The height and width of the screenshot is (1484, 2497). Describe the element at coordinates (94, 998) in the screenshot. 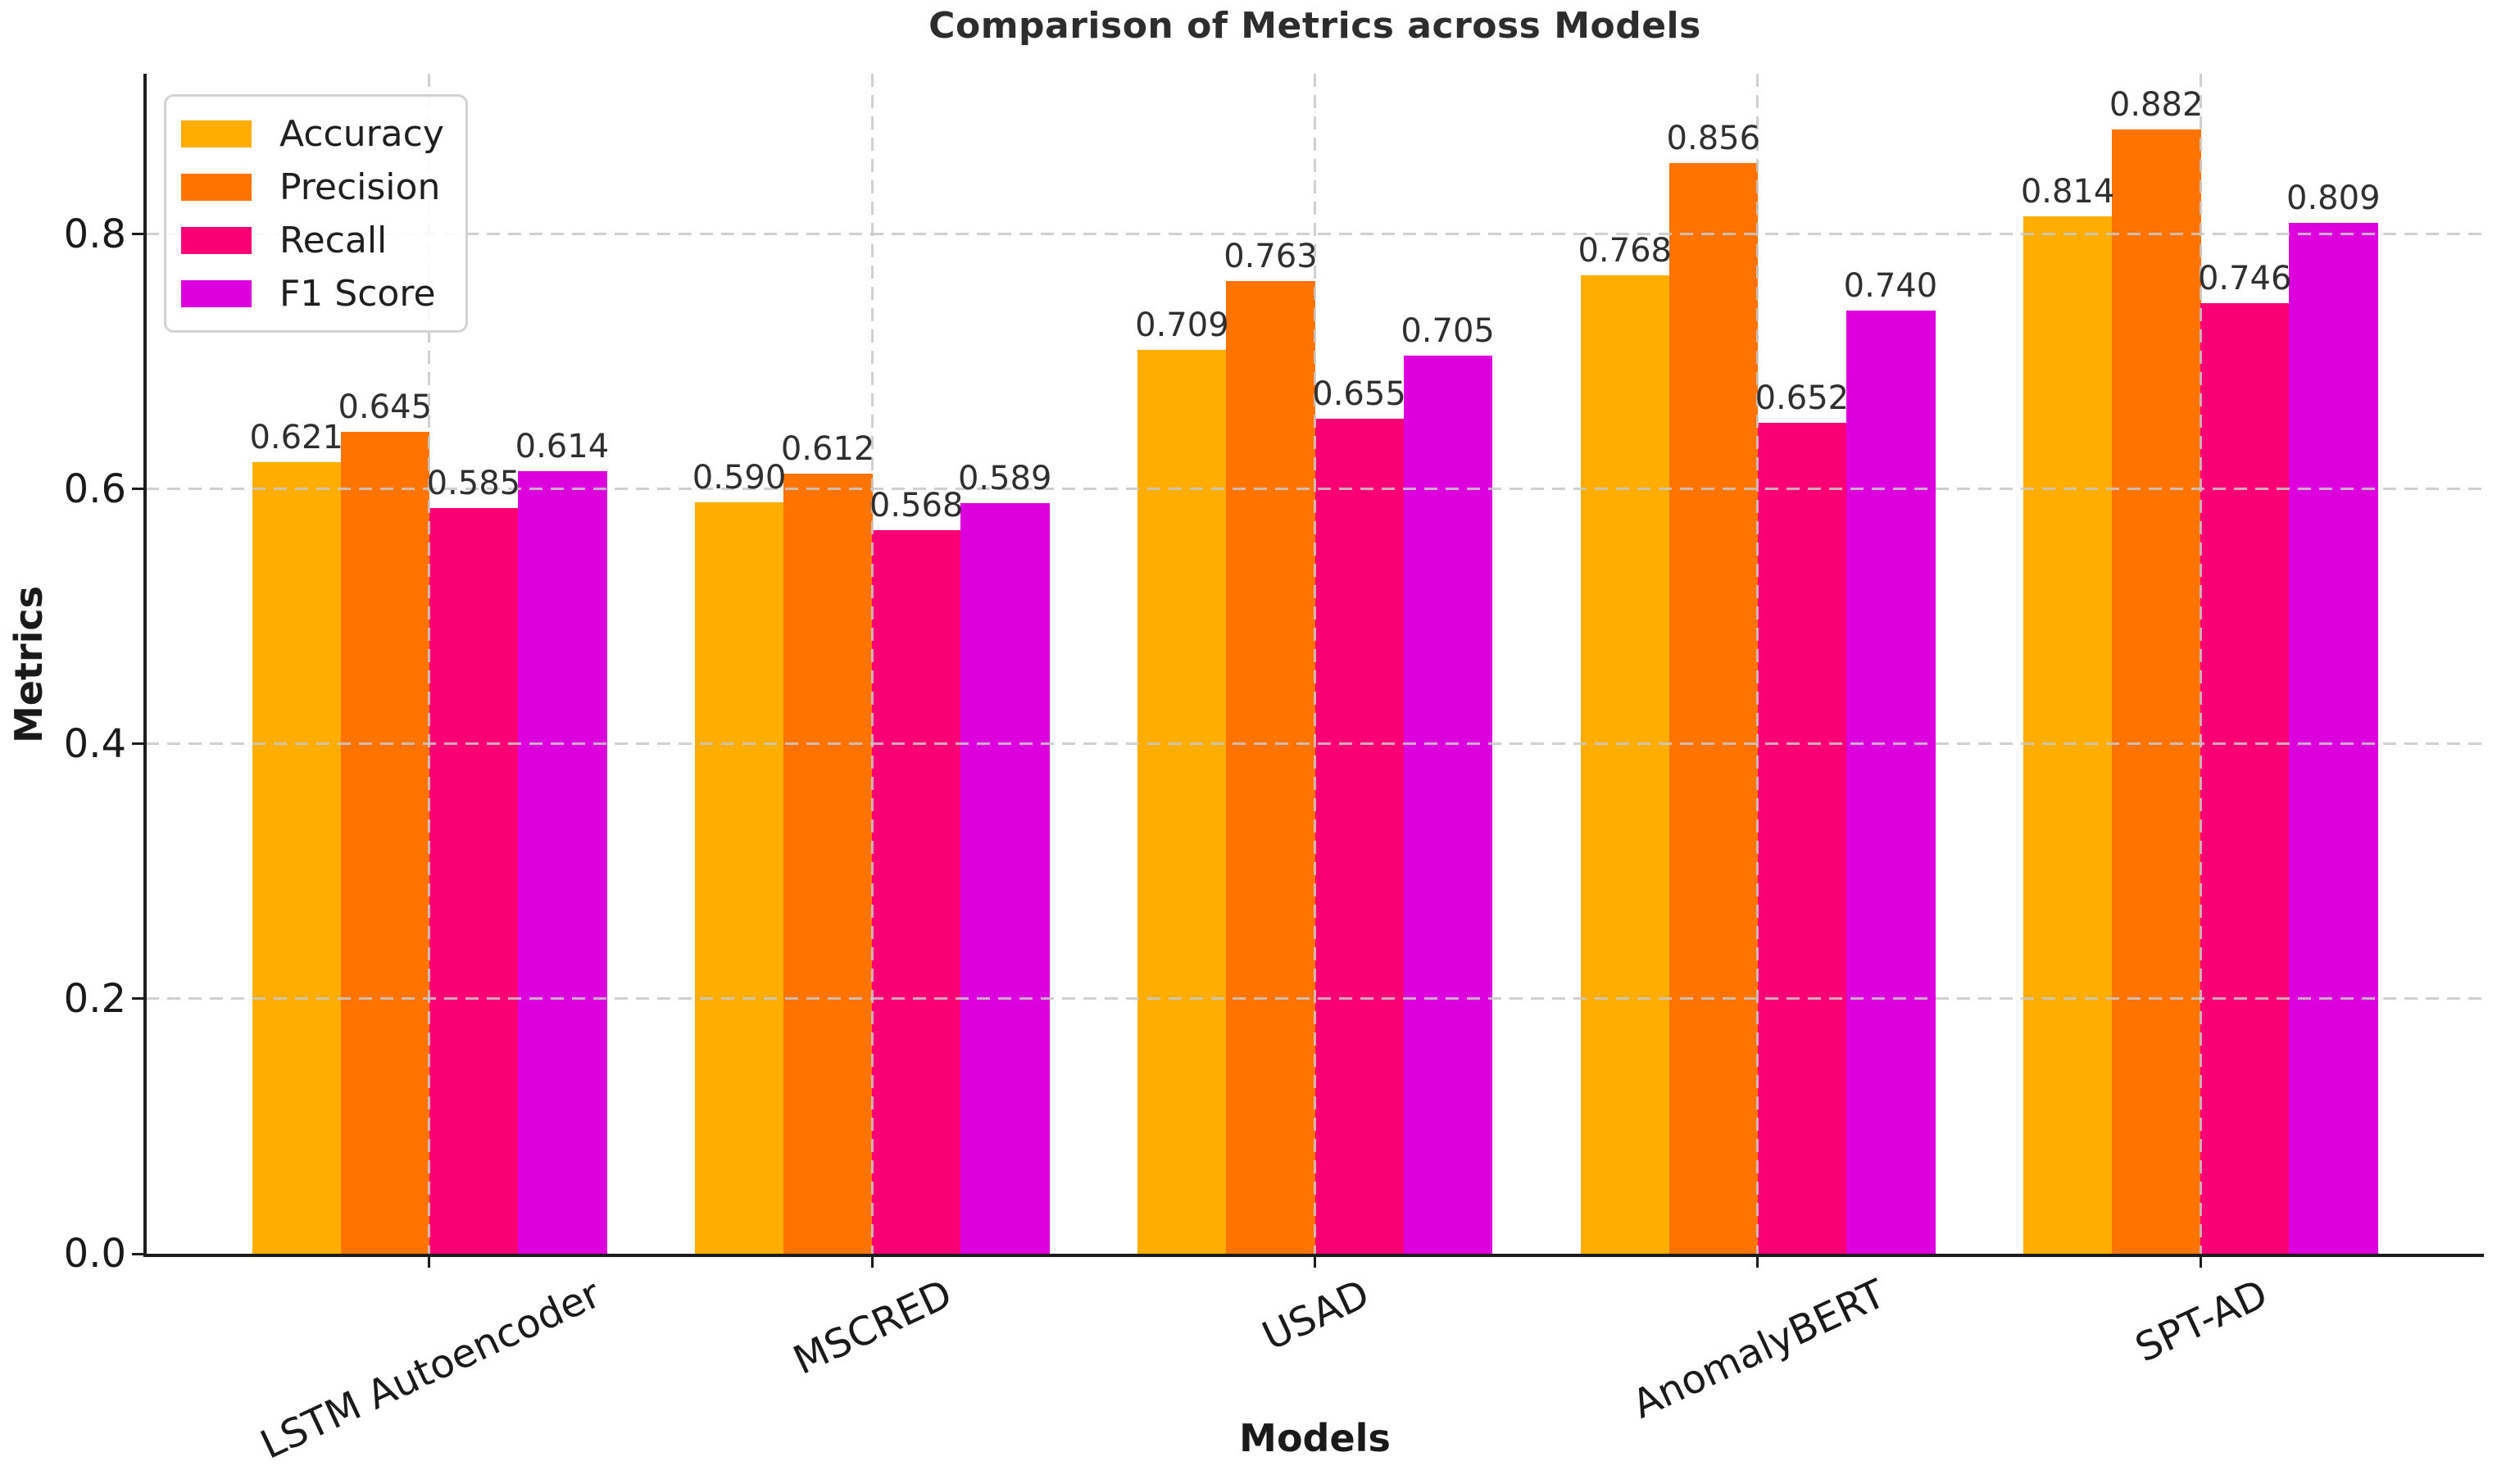

I see `y-tick-label: 0.2` at that location.